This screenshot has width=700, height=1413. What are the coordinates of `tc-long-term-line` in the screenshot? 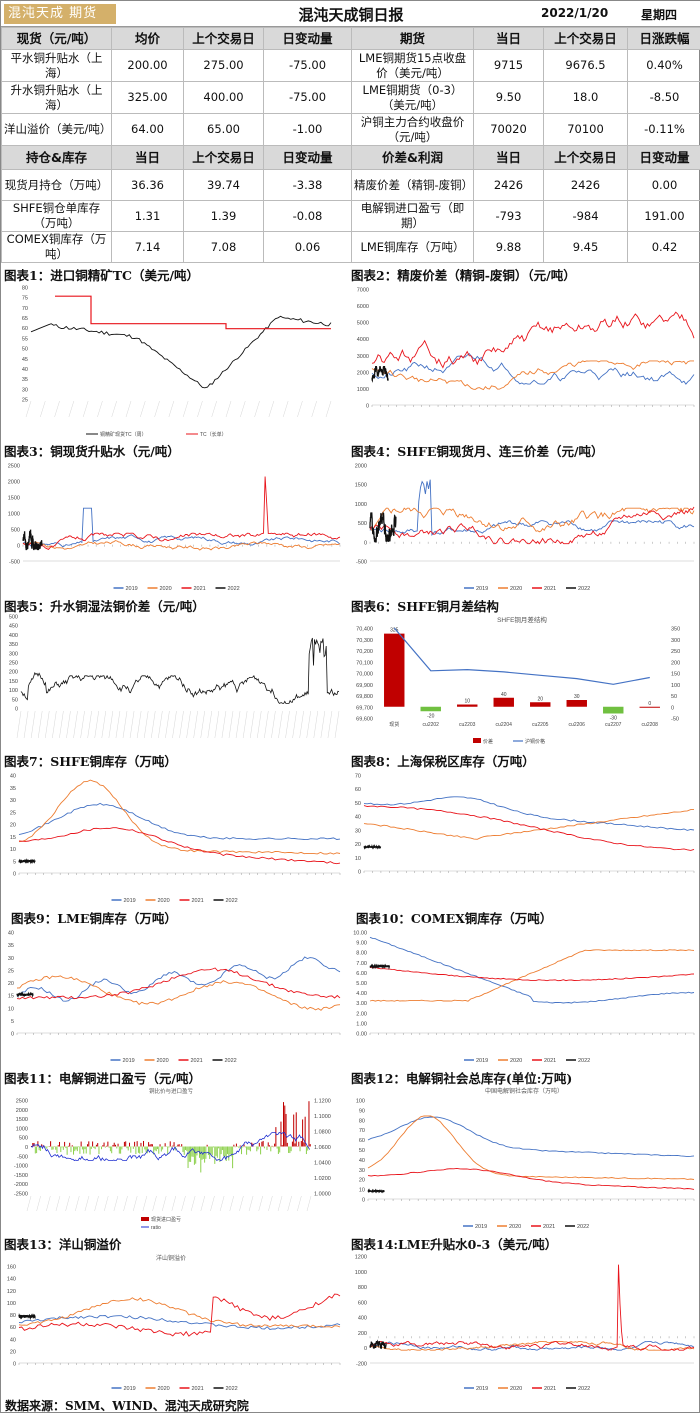 It's located at (193, 312).